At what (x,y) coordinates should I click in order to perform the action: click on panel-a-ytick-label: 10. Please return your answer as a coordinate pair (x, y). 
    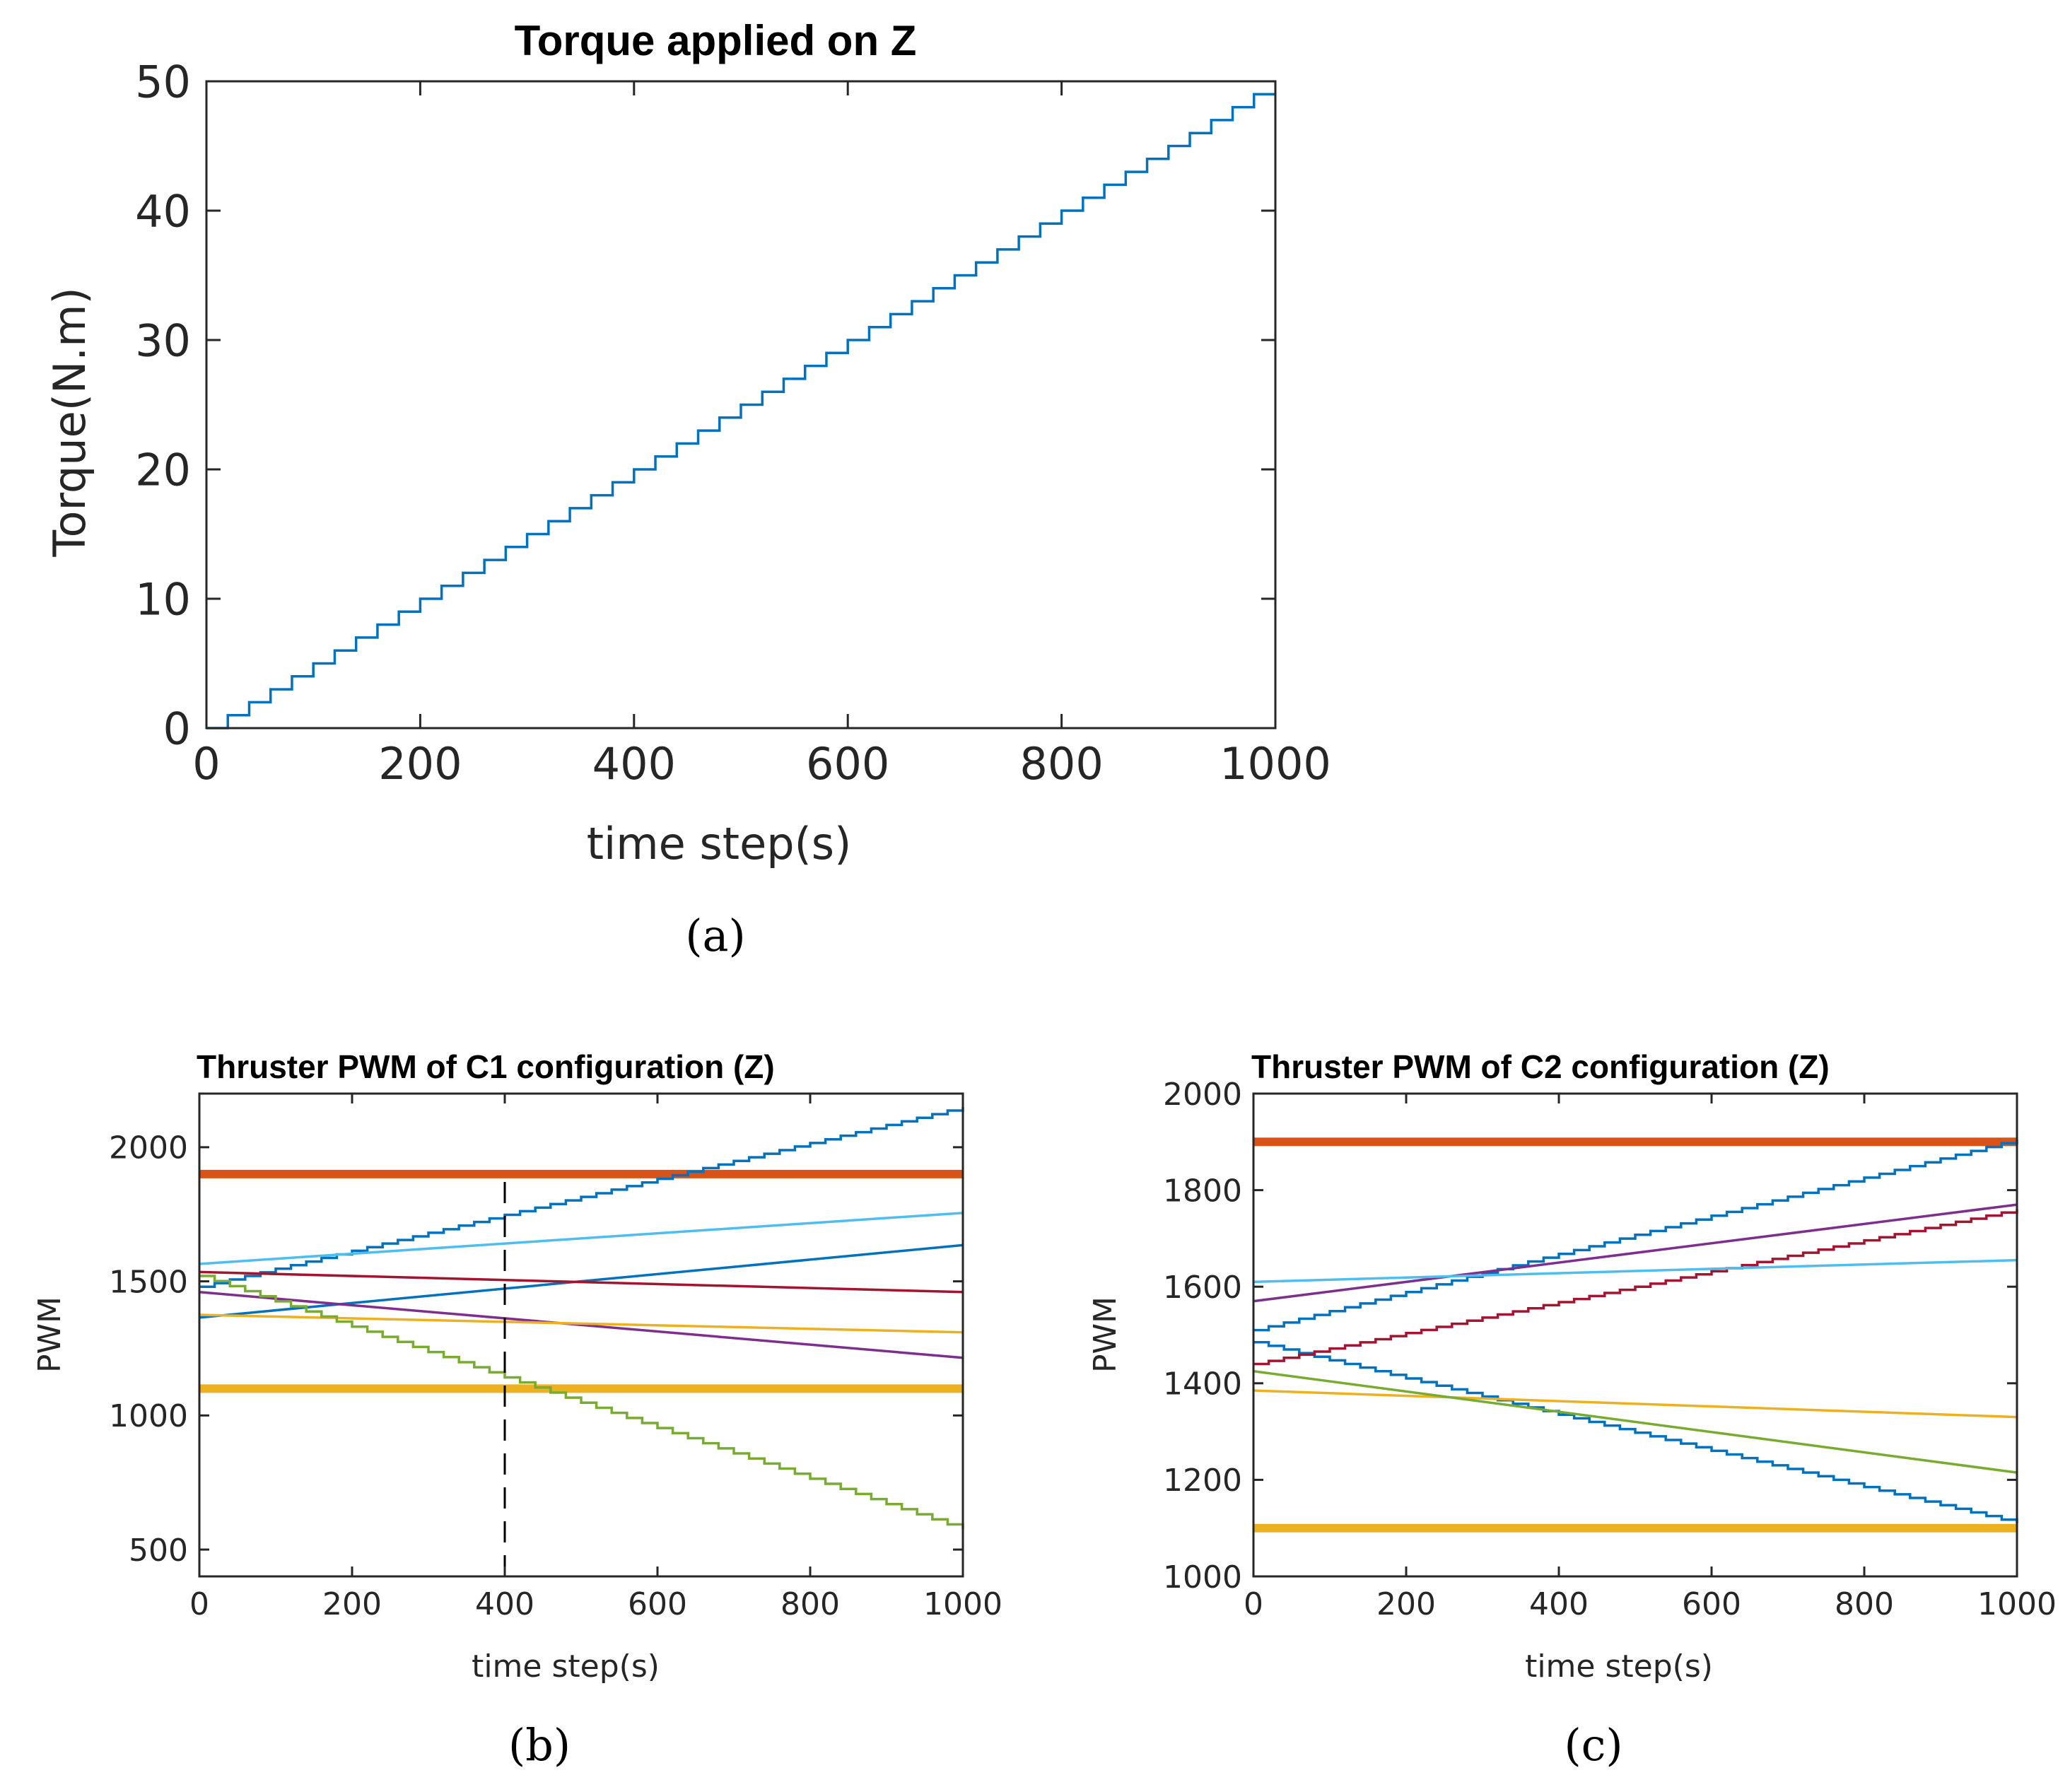
    Looking at the image, I should click on (163, 599).